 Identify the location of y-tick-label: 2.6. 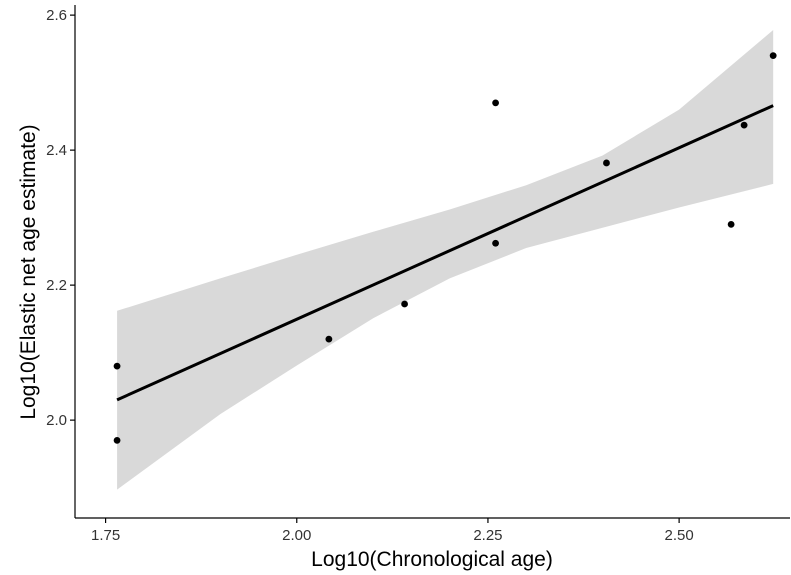
(56, 15).